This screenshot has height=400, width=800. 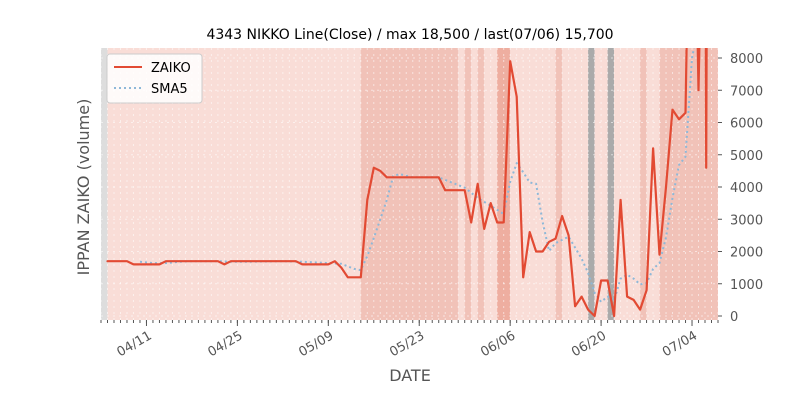 I want to click on x-tick-label: 04/11, so click(x=135, y=344).